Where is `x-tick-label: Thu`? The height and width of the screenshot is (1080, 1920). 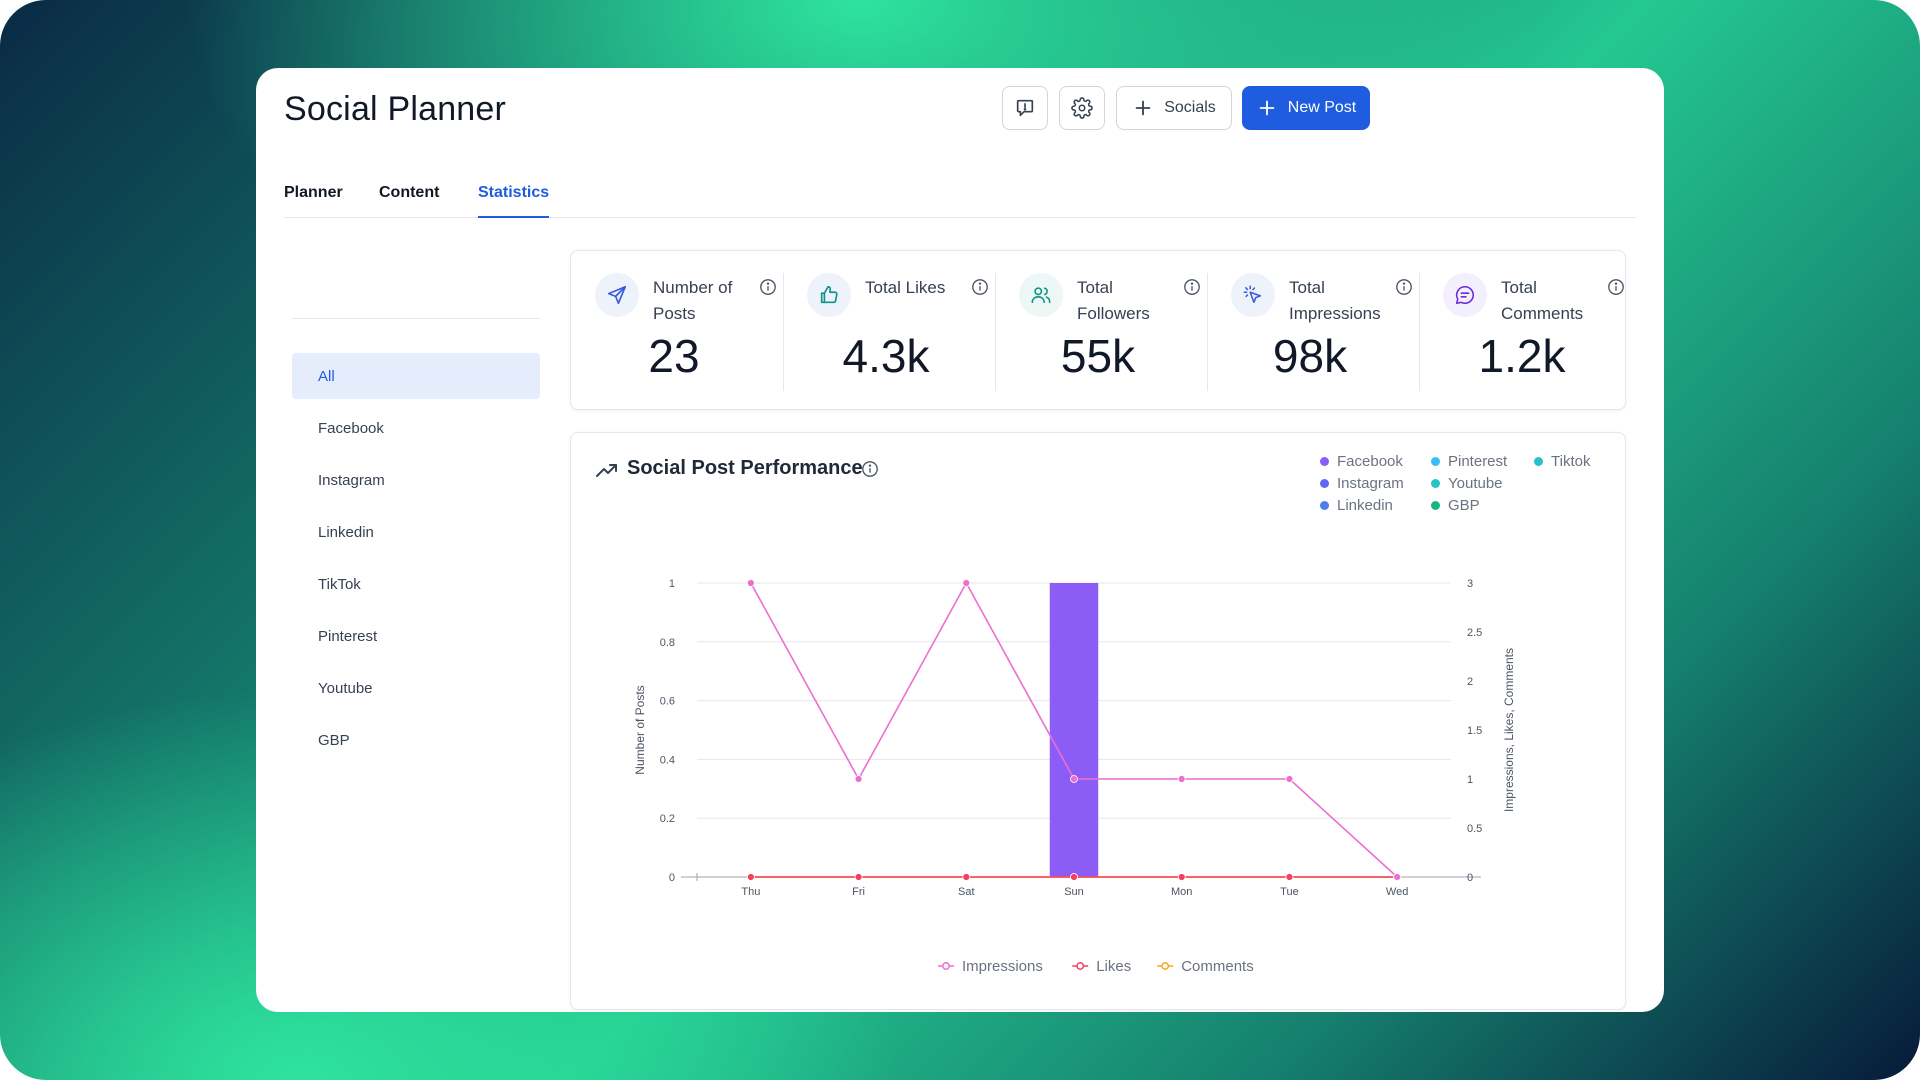 x-tick-label: Thu is located at coordinates (750, 892).